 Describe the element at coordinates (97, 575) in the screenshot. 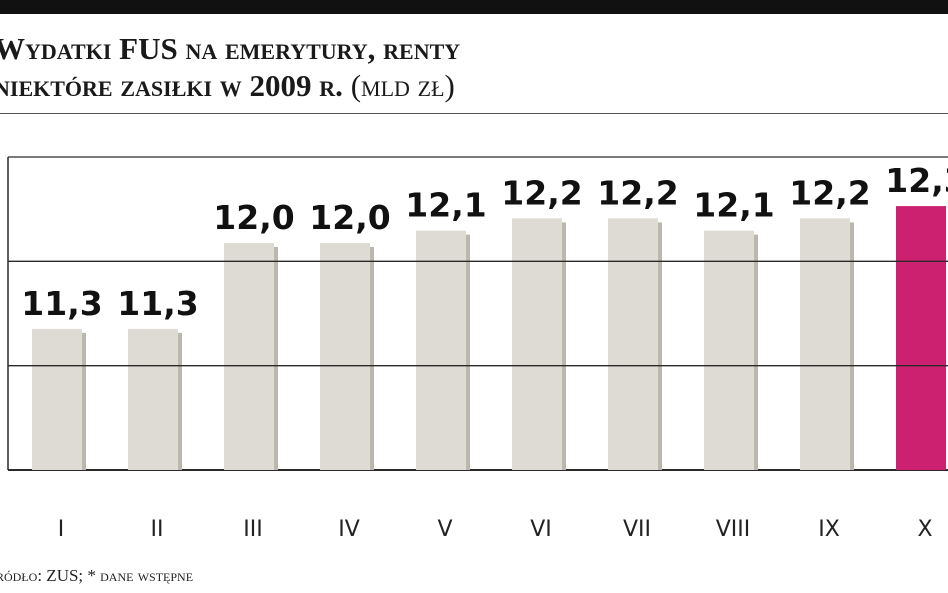

I see `source-note: ródło: ZUS; * dane wstępne` at that location.